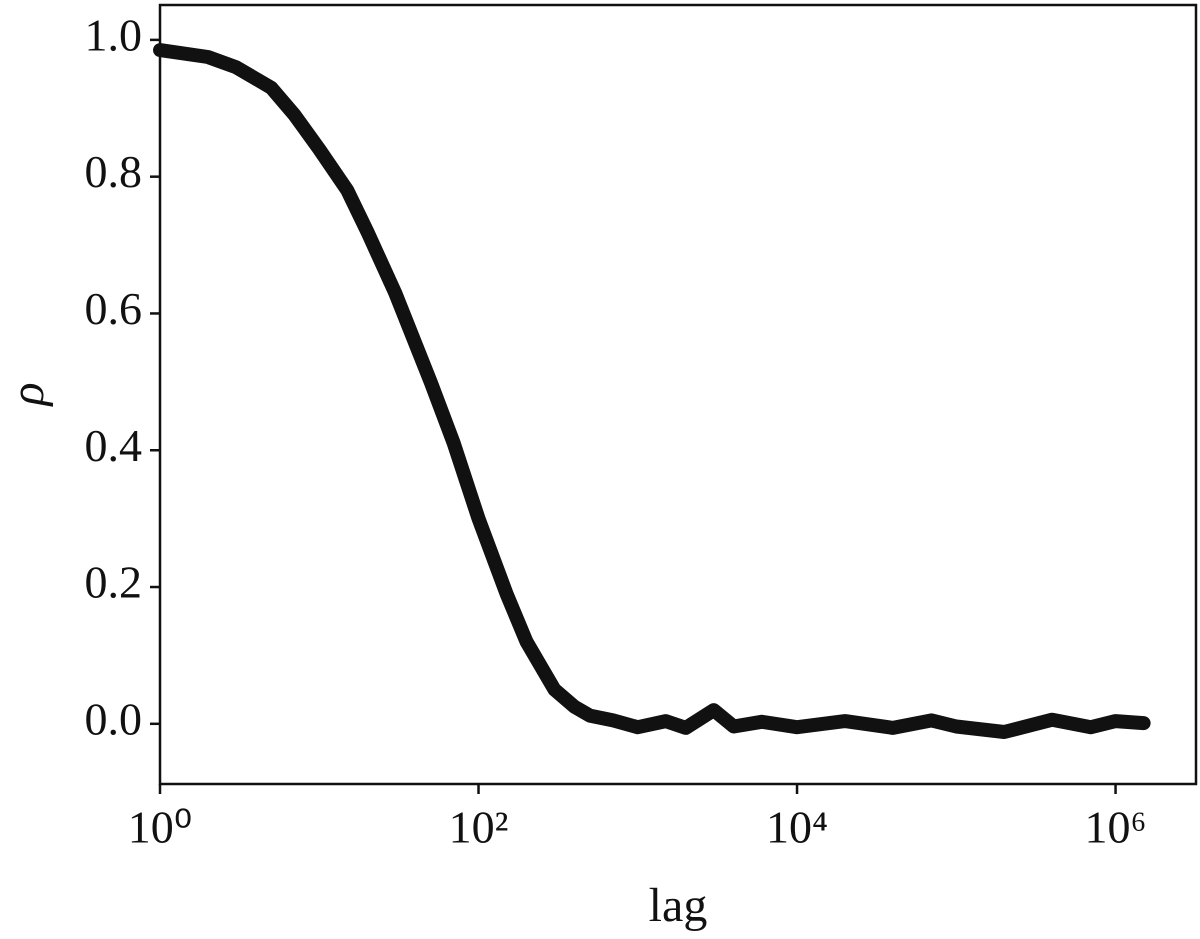 This screenshot has width=1200, height=939. I want to click on x-tick-label: 10², so click(479, 827).